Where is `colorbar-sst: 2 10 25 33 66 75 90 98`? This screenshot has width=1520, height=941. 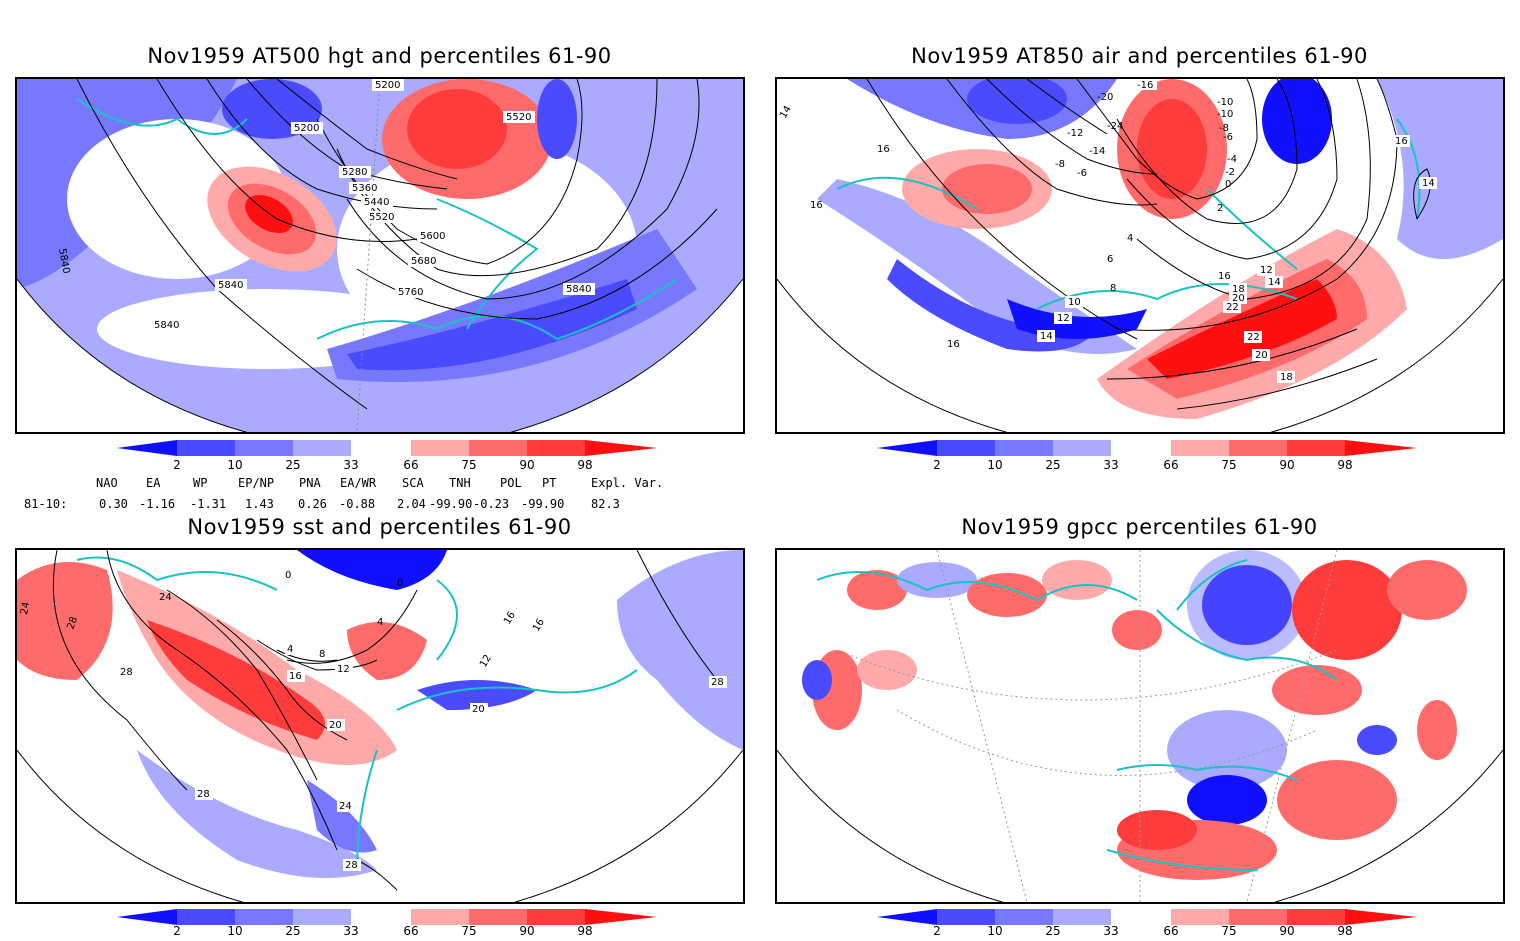 colorbar-sst: 2 10 25 33 66 75 90 98 is located at coordinates (387, 925).